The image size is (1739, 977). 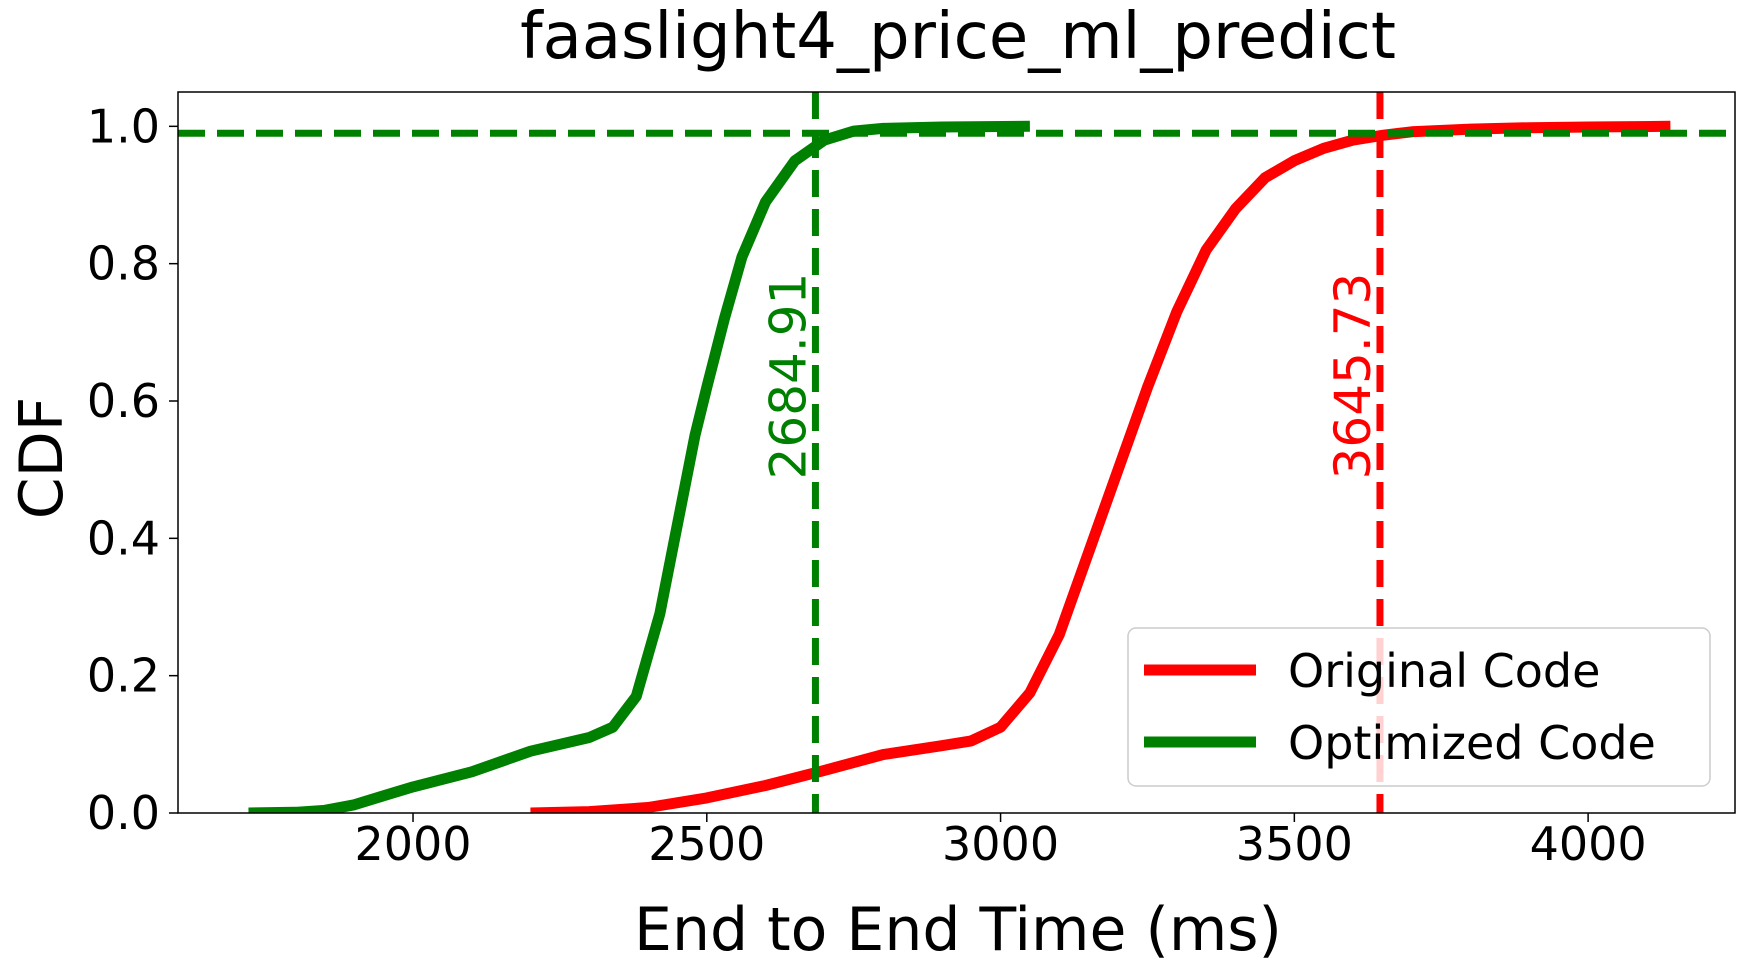 I want to click on percentile-label-0: 2684.91, so click(x=788, y=376).